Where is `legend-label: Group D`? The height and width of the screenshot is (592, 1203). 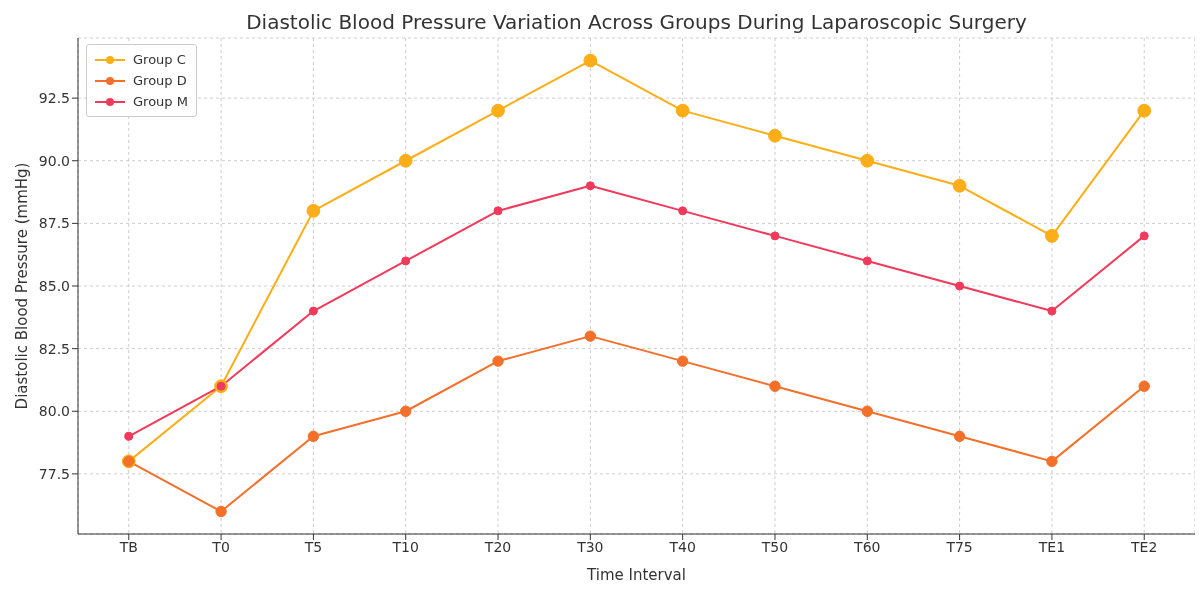 legend-label: Group D is located at coordinates (160, 81).